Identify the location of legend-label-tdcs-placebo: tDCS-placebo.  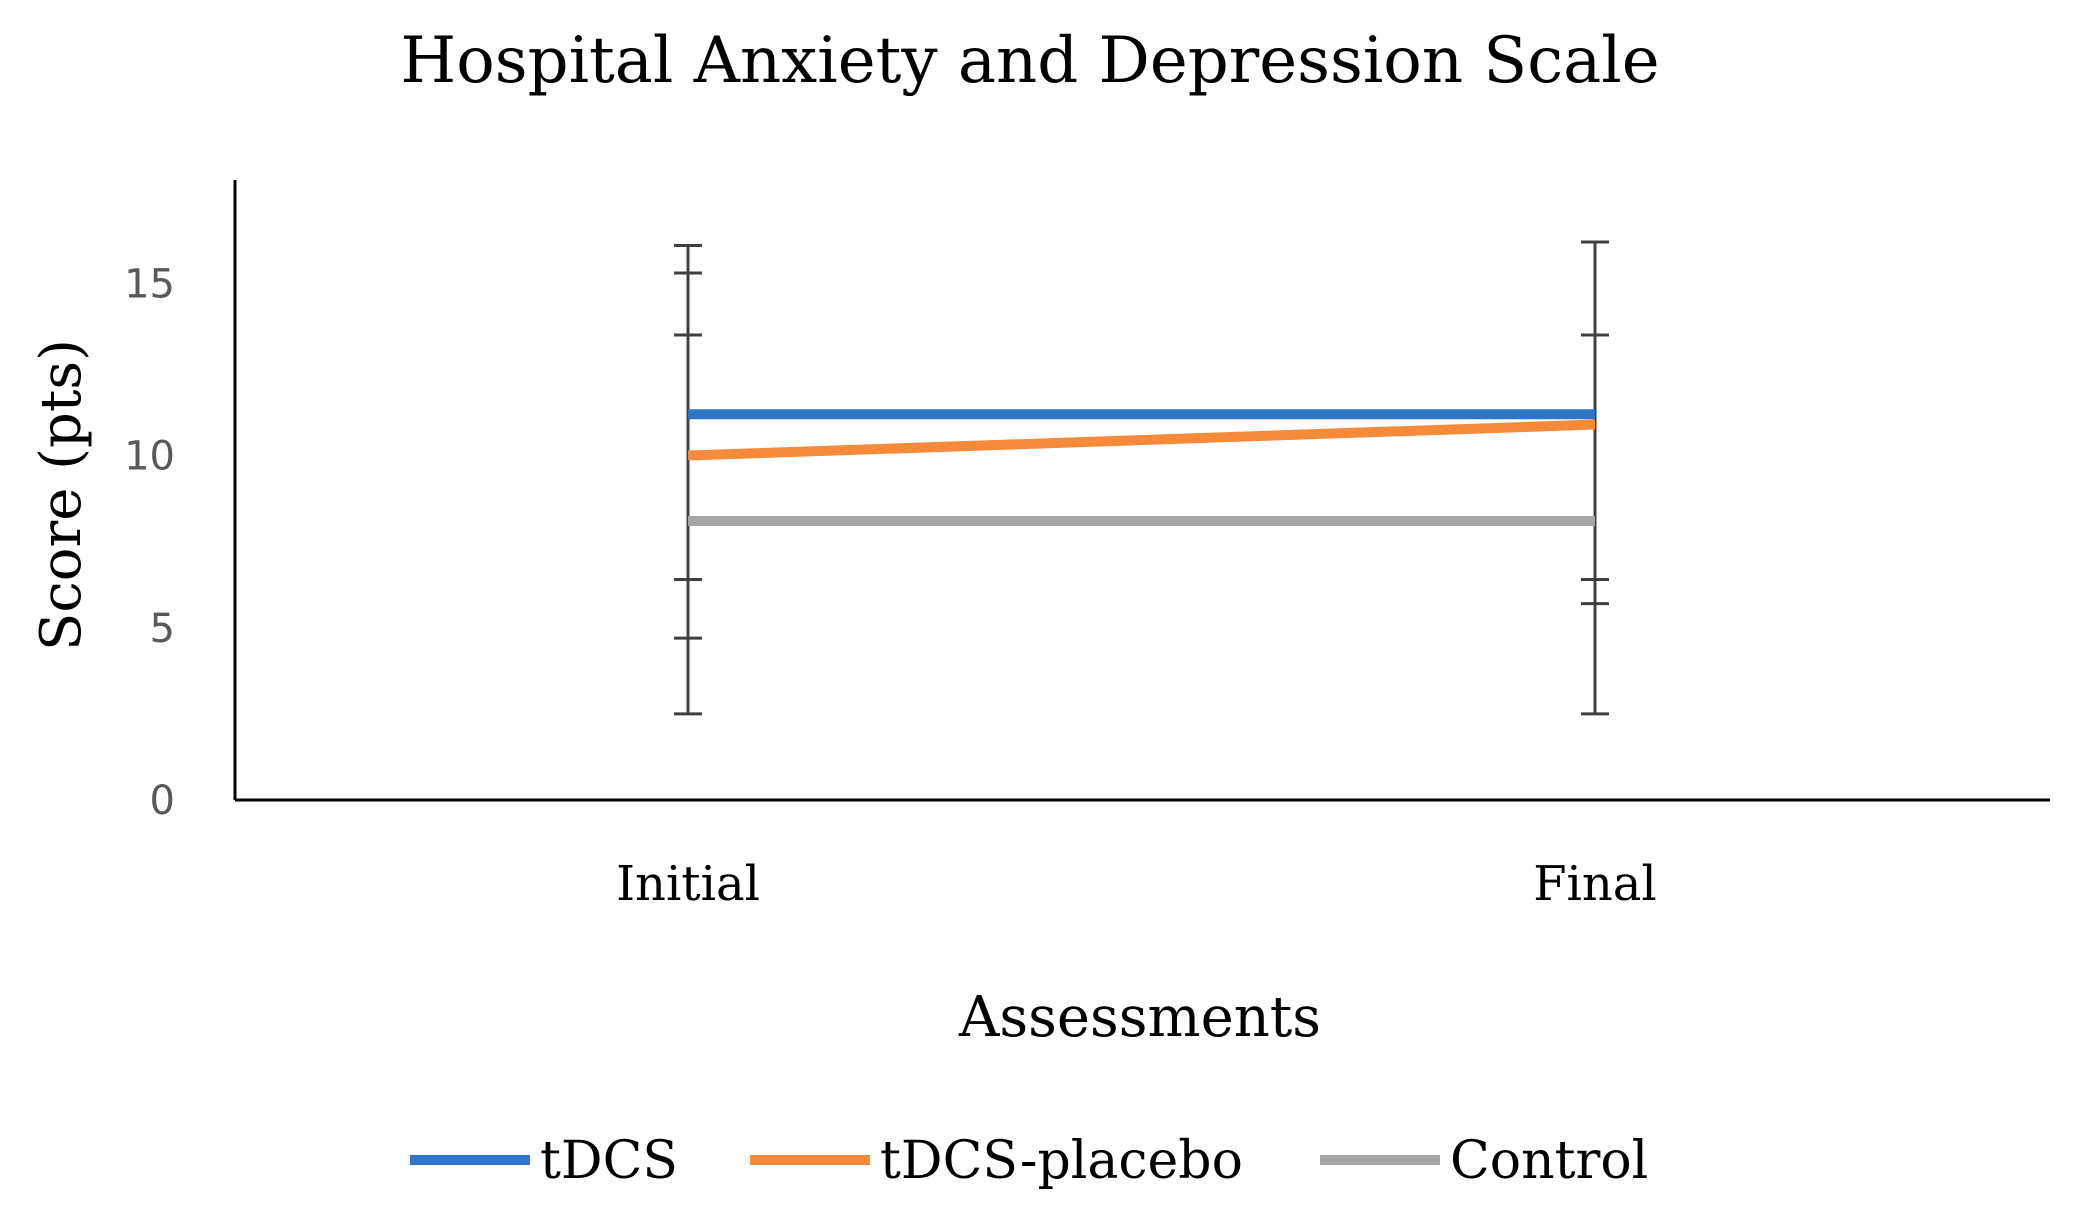
(1061, 1161).